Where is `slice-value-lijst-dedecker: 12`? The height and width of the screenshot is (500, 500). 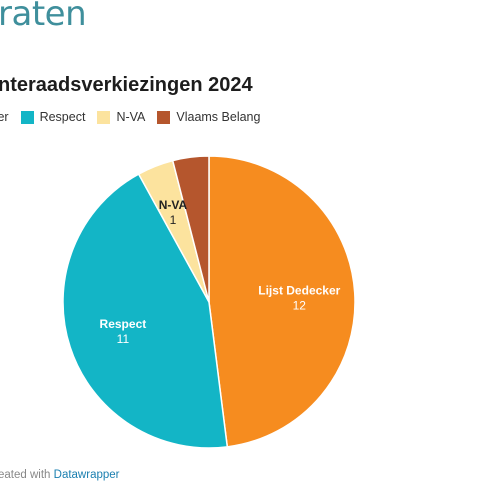
slice-value-lijst-dedecker: 12 is located at coordinates (300, 305).